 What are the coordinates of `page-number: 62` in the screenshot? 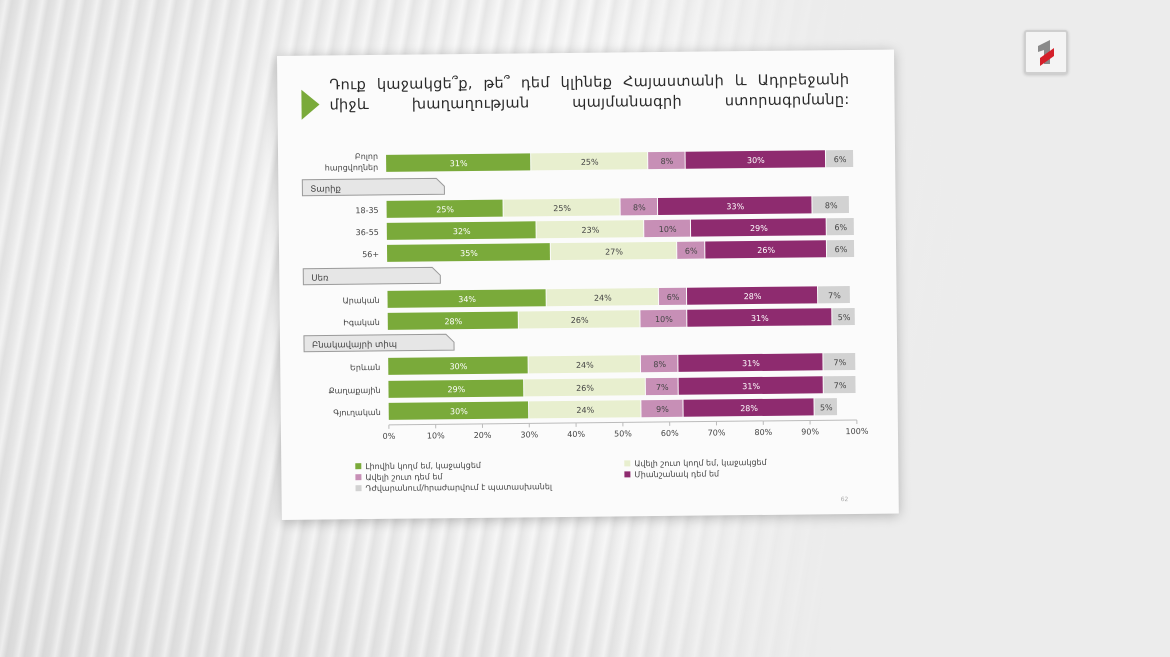 It's located at (844, 500).